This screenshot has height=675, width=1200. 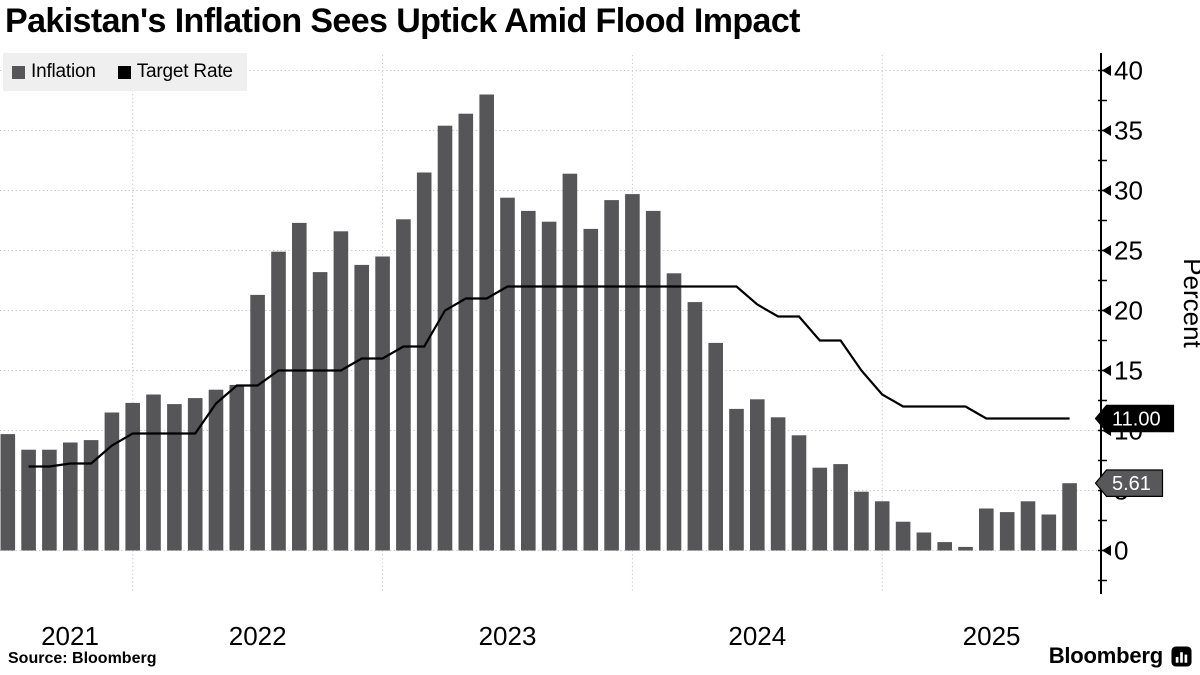 What do you see at coordinates (1181, 656) in the screenshot?
I see `bloomberg-bug-icon` at bounding box center [1181, 656].